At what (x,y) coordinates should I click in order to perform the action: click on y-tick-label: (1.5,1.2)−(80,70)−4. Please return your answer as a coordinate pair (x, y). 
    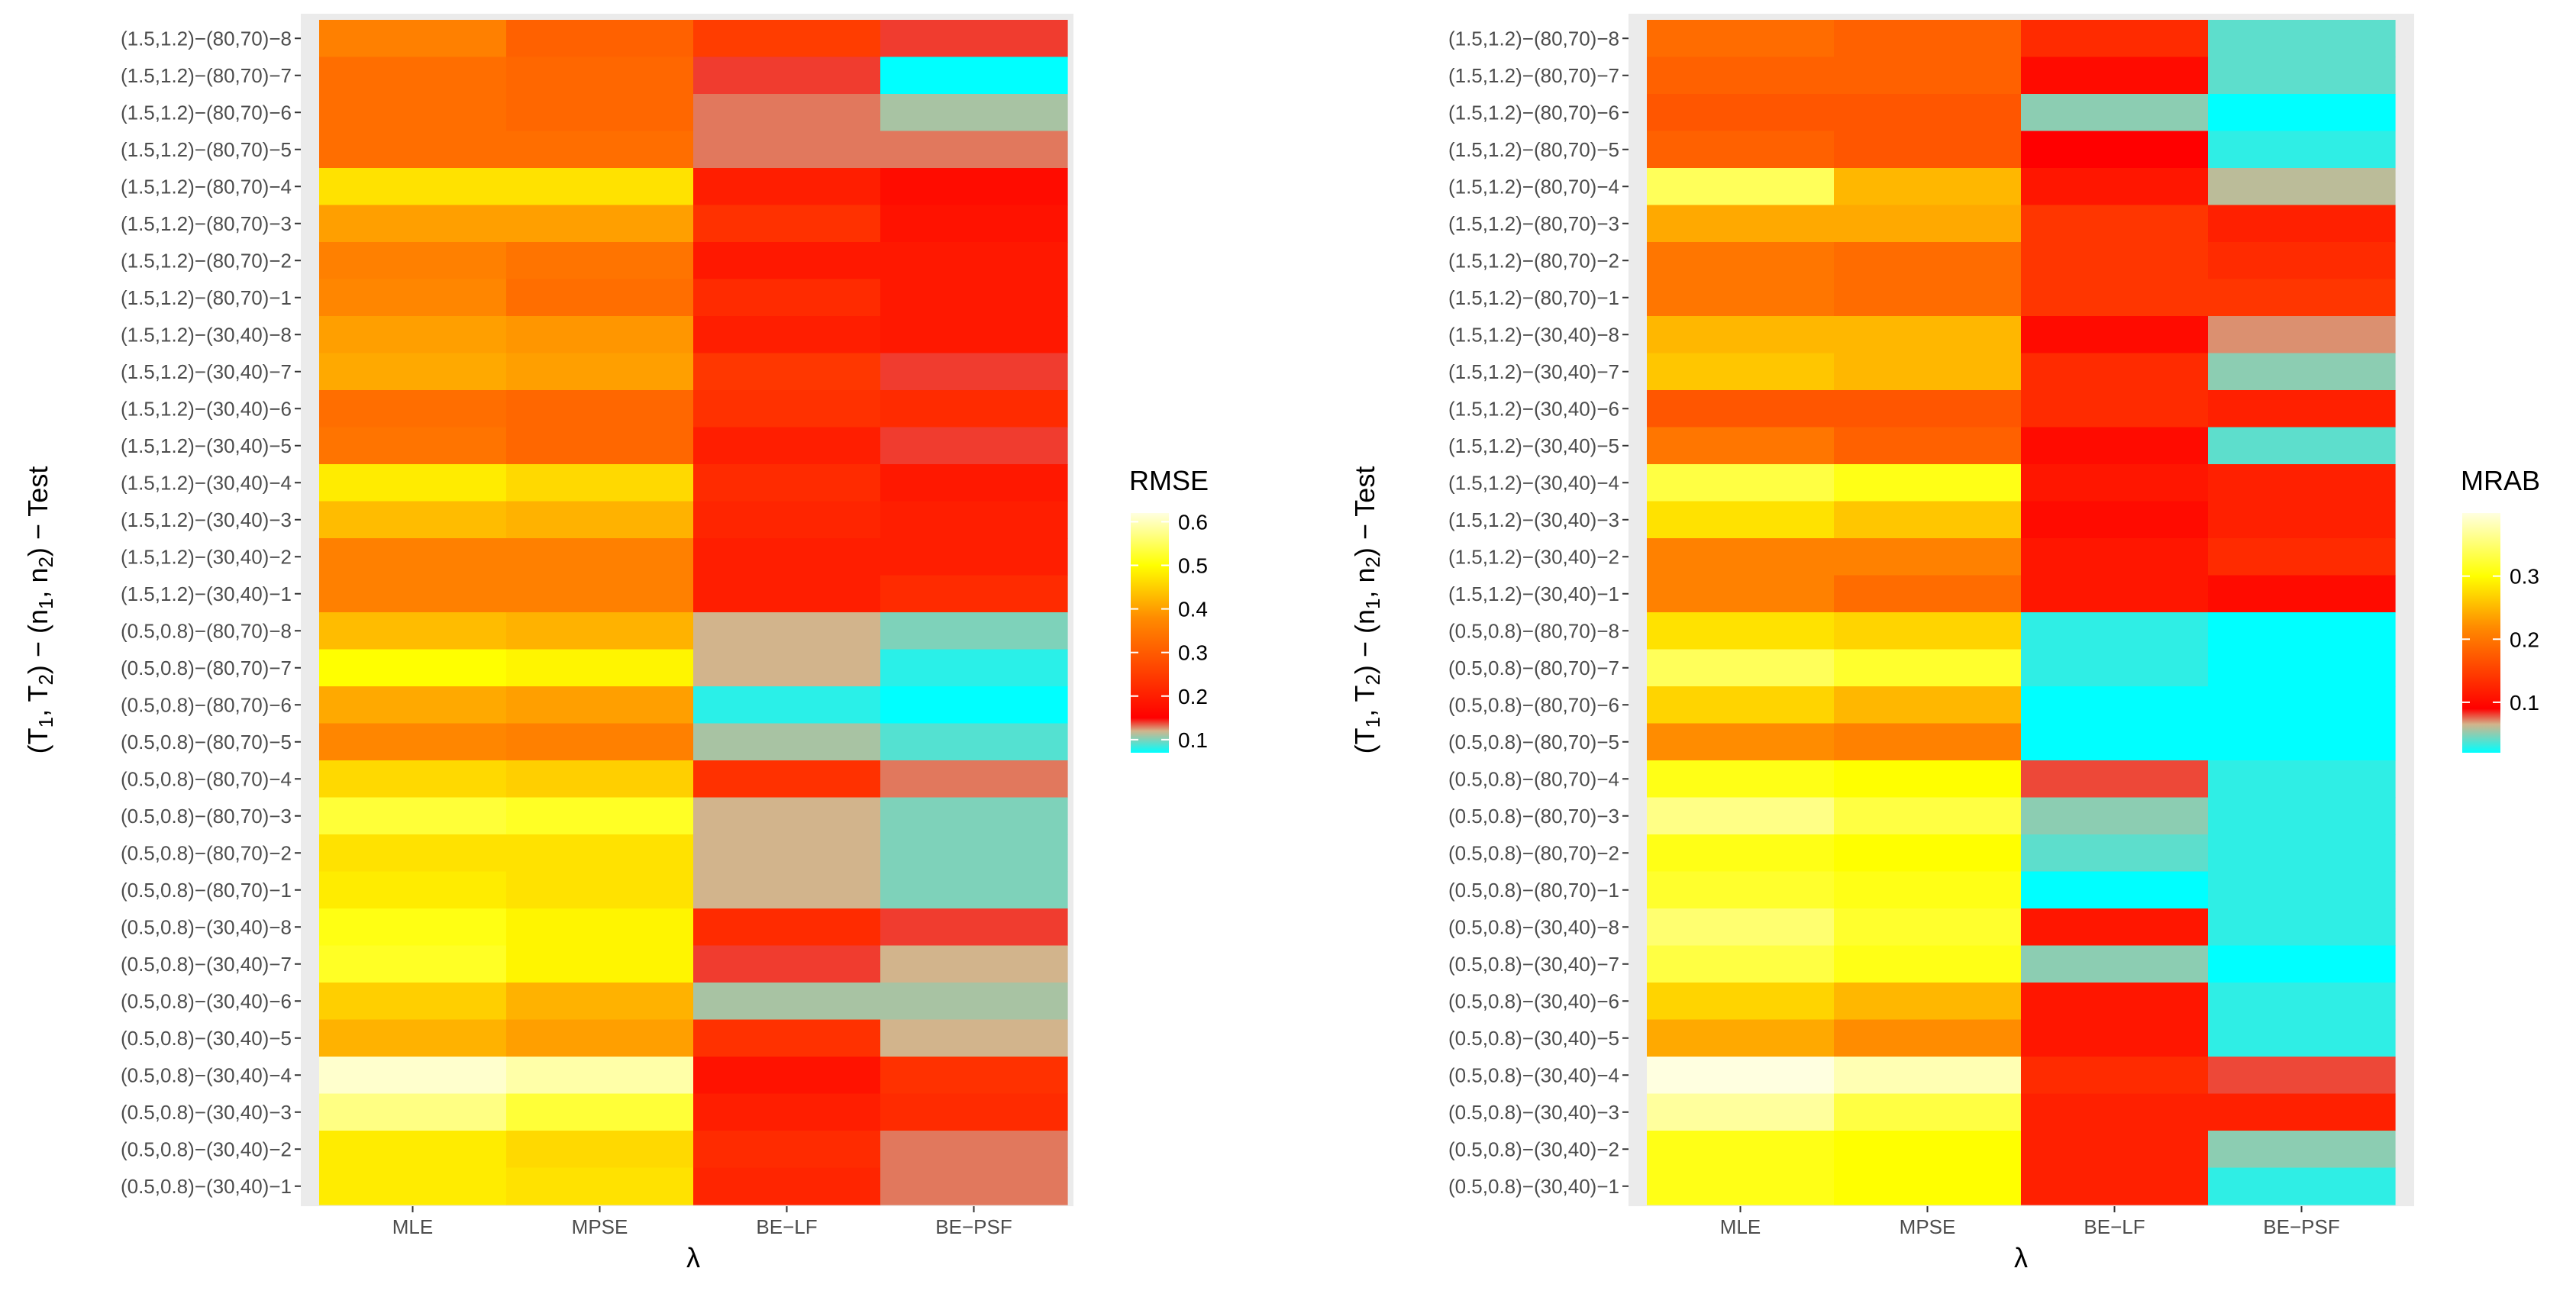
    Looking at the image, I should click on (206, 186).